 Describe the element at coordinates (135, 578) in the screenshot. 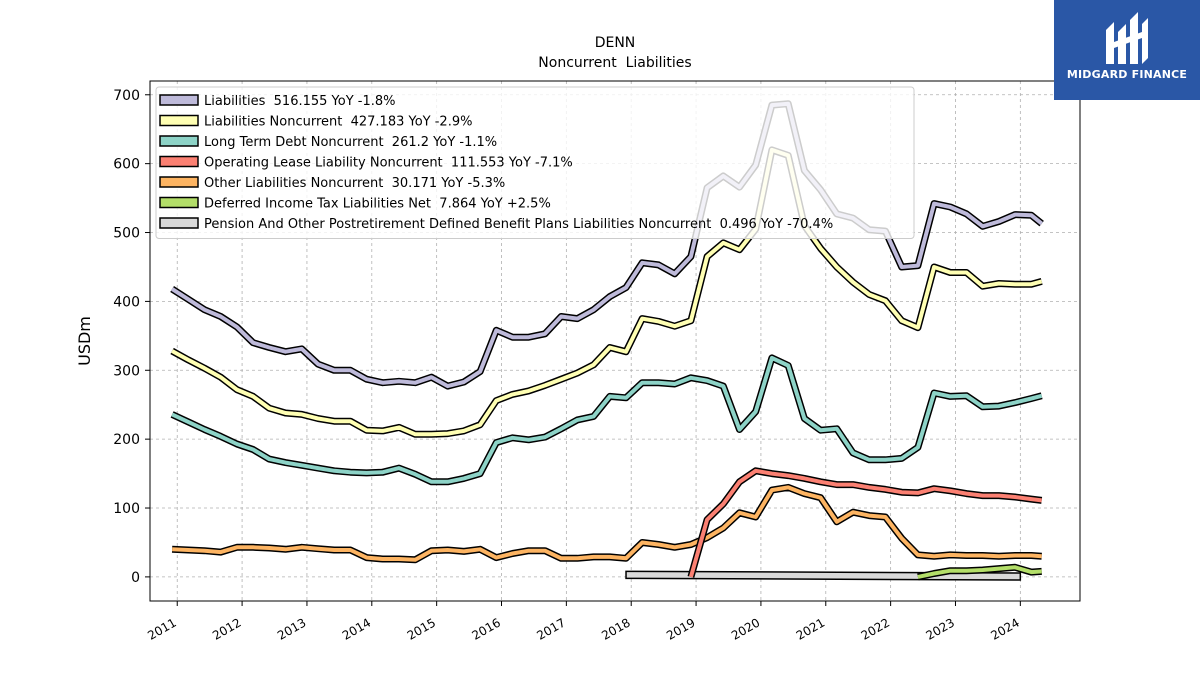

I see `y-tick-label: 0` at that location.